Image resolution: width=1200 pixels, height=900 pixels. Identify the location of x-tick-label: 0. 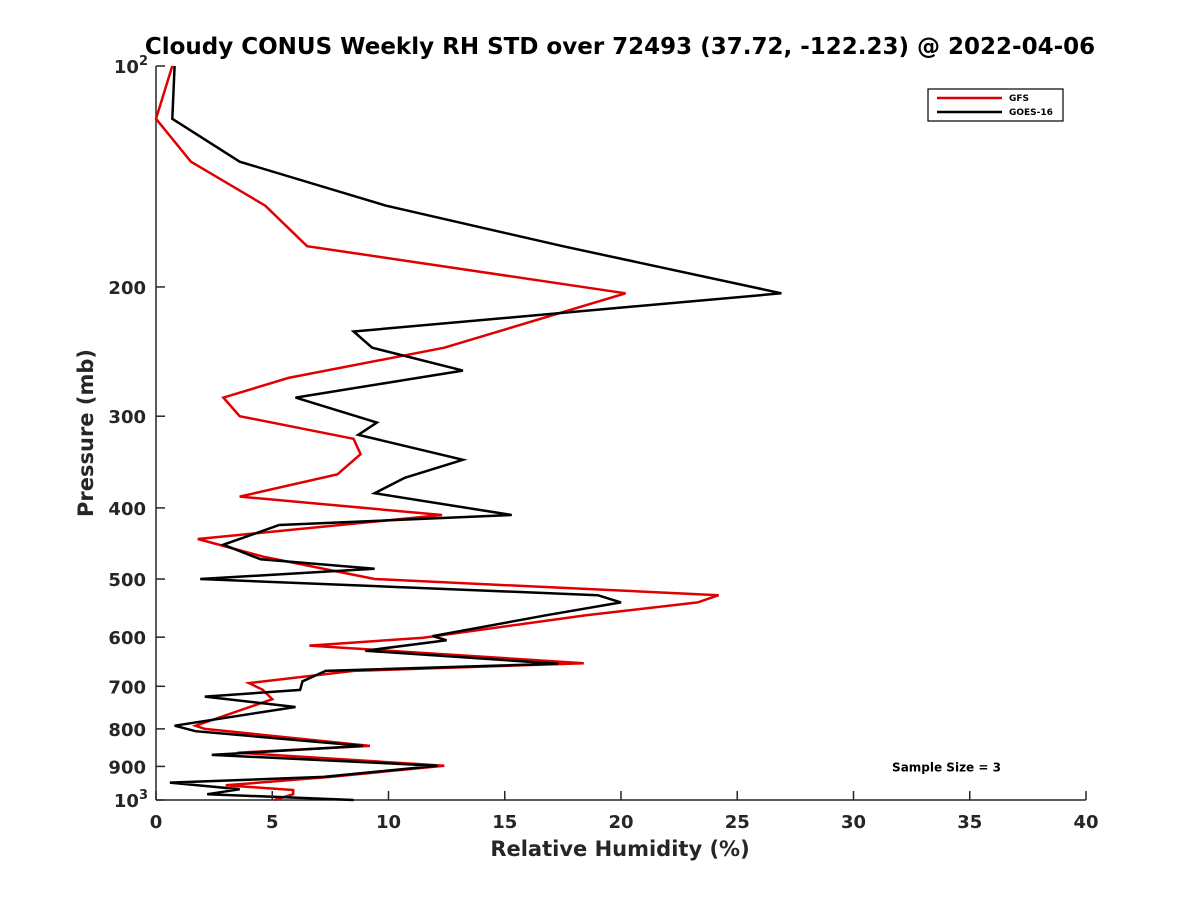
(156, 822).